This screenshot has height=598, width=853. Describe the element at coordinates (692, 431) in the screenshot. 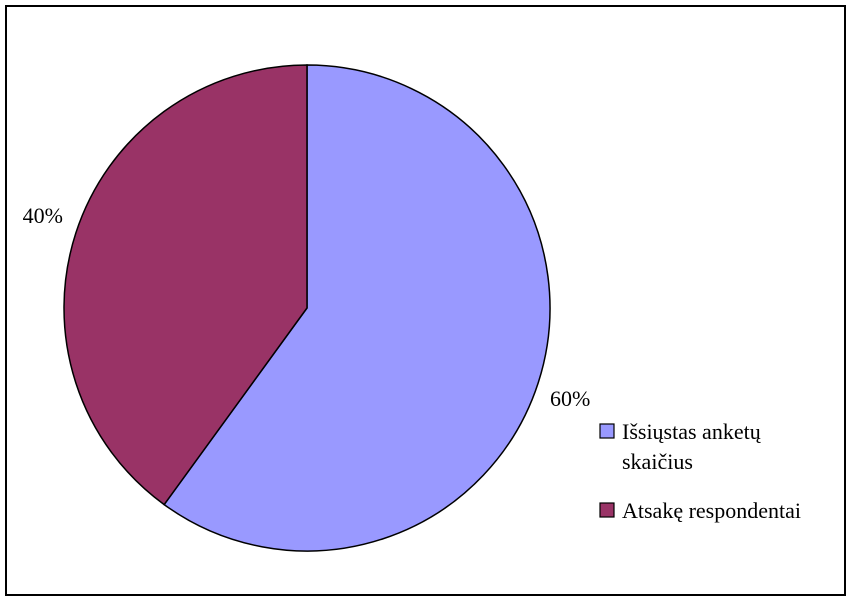

I see `legend-label-1-line-1: Išsiųstas anketų` at that location.